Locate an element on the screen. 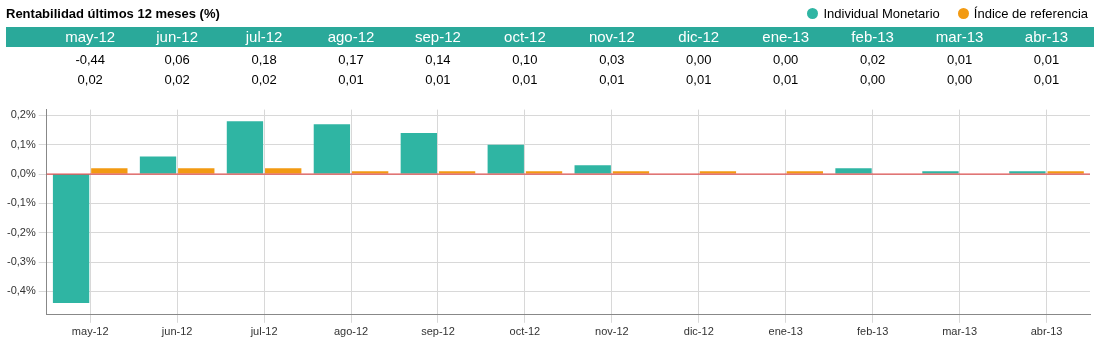 The height and width of the screenshot is (342, 1100). category-label: ene-13 is located at coordinates (786, 36).